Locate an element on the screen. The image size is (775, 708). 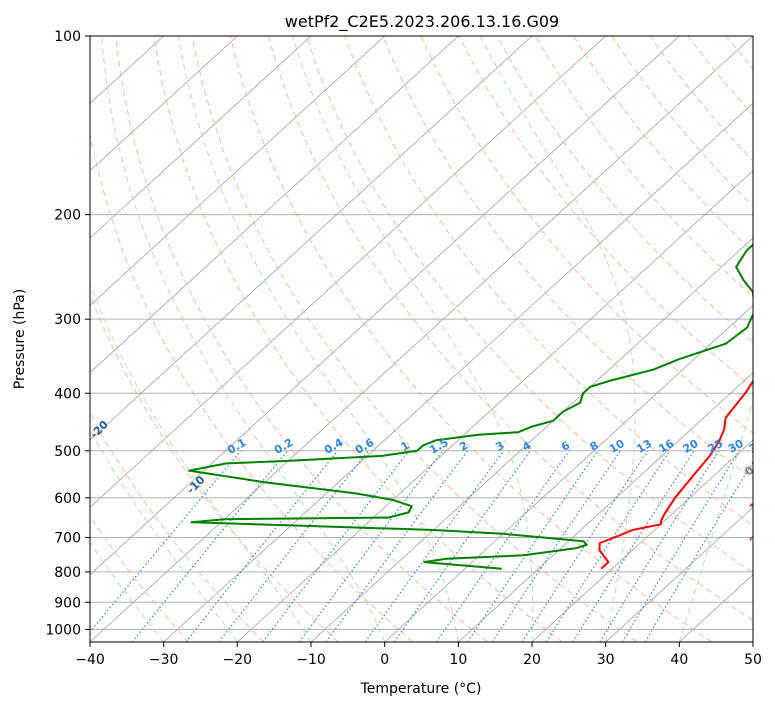
x-tick-label: −20 is located at coordinates (238, 660).